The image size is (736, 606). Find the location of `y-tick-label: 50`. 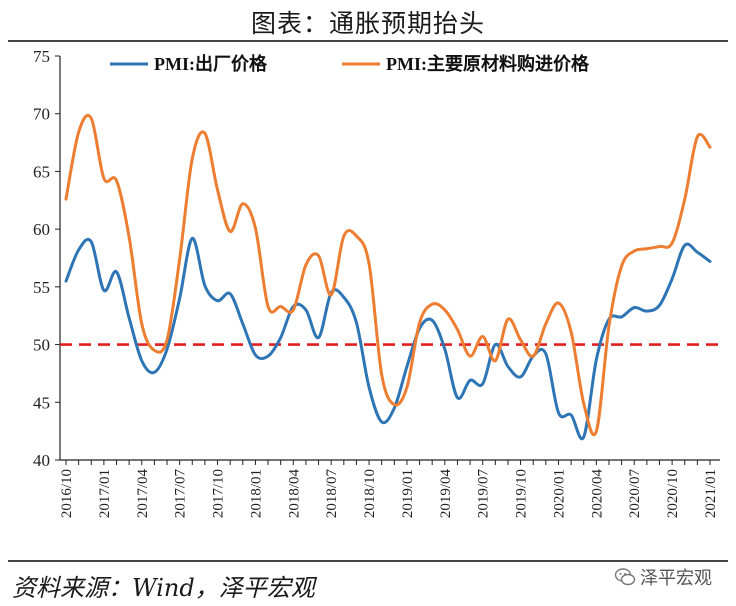

y-tick-label: 50 is located at coordinates (41, 345).